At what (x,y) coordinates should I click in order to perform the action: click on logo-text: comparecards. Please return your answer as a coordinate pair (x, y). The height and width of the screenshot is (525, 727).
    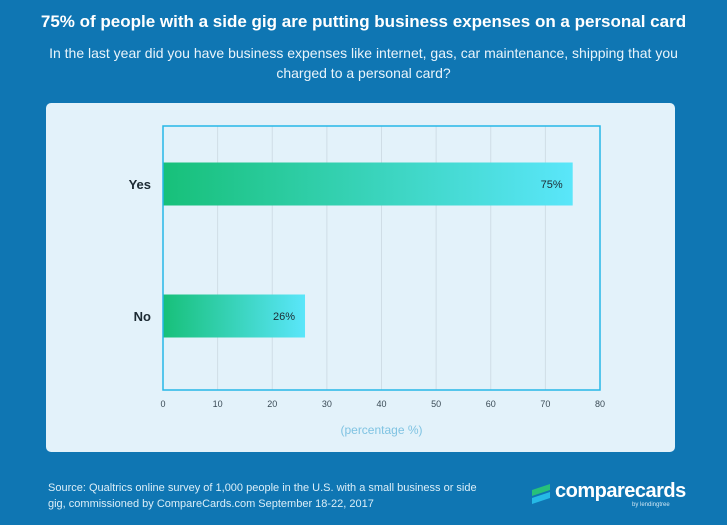
    Looking at the image, I should click on (620, 491).